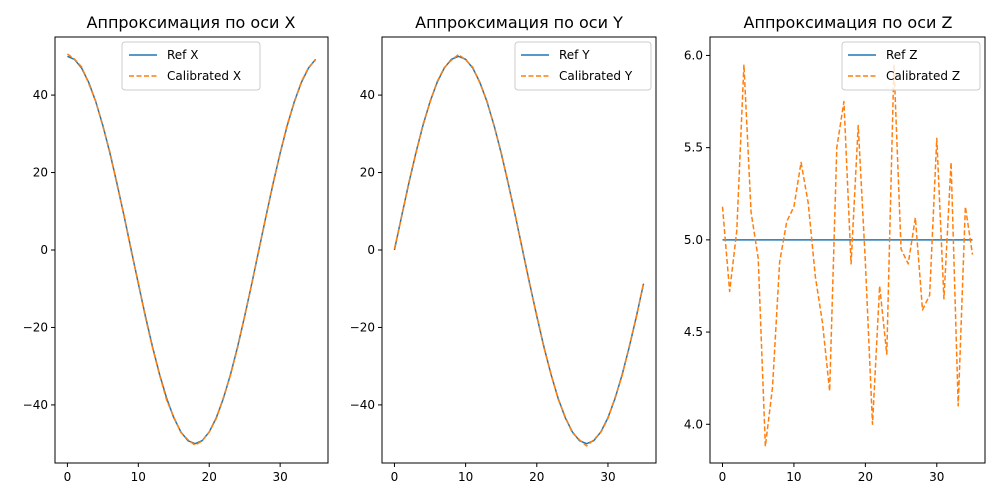 The width and height of the screenshot is (1000, 500). What do you see at coordinates (371, 250) in the screenshot?
I see `y-tick-label-y: 0` at bounding box center [371, 250].